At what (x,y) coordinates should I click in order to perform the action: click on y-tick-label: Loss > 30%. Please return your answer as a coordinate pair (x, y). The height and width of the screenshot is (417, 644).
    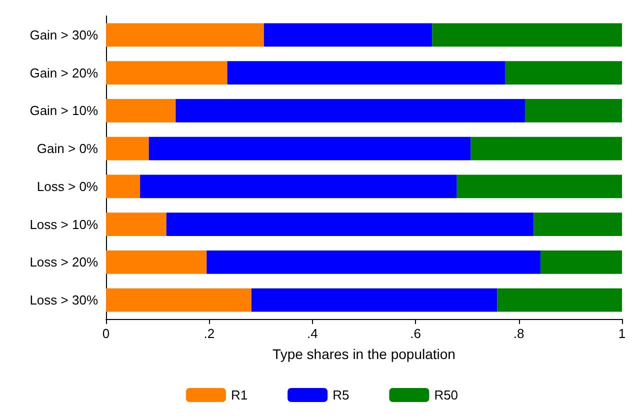
    Looking at the image, I should click on (64, 300).